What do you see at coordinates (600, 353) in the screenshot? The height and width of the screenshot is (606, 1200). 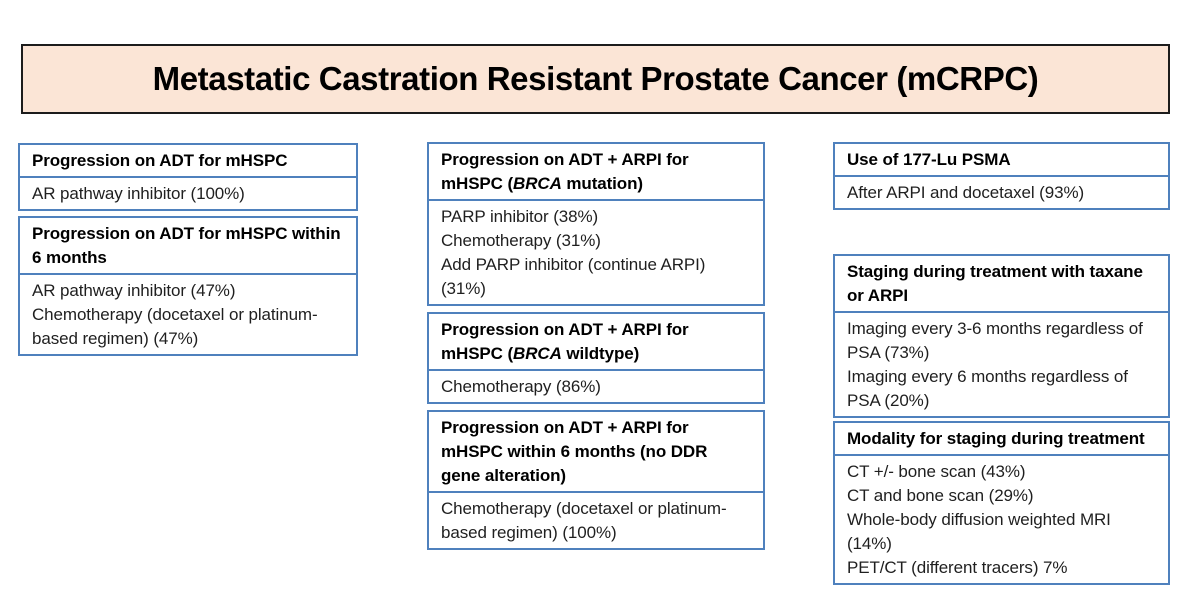 I see `header-text: wildtype)` at bounding box center [600, 353].